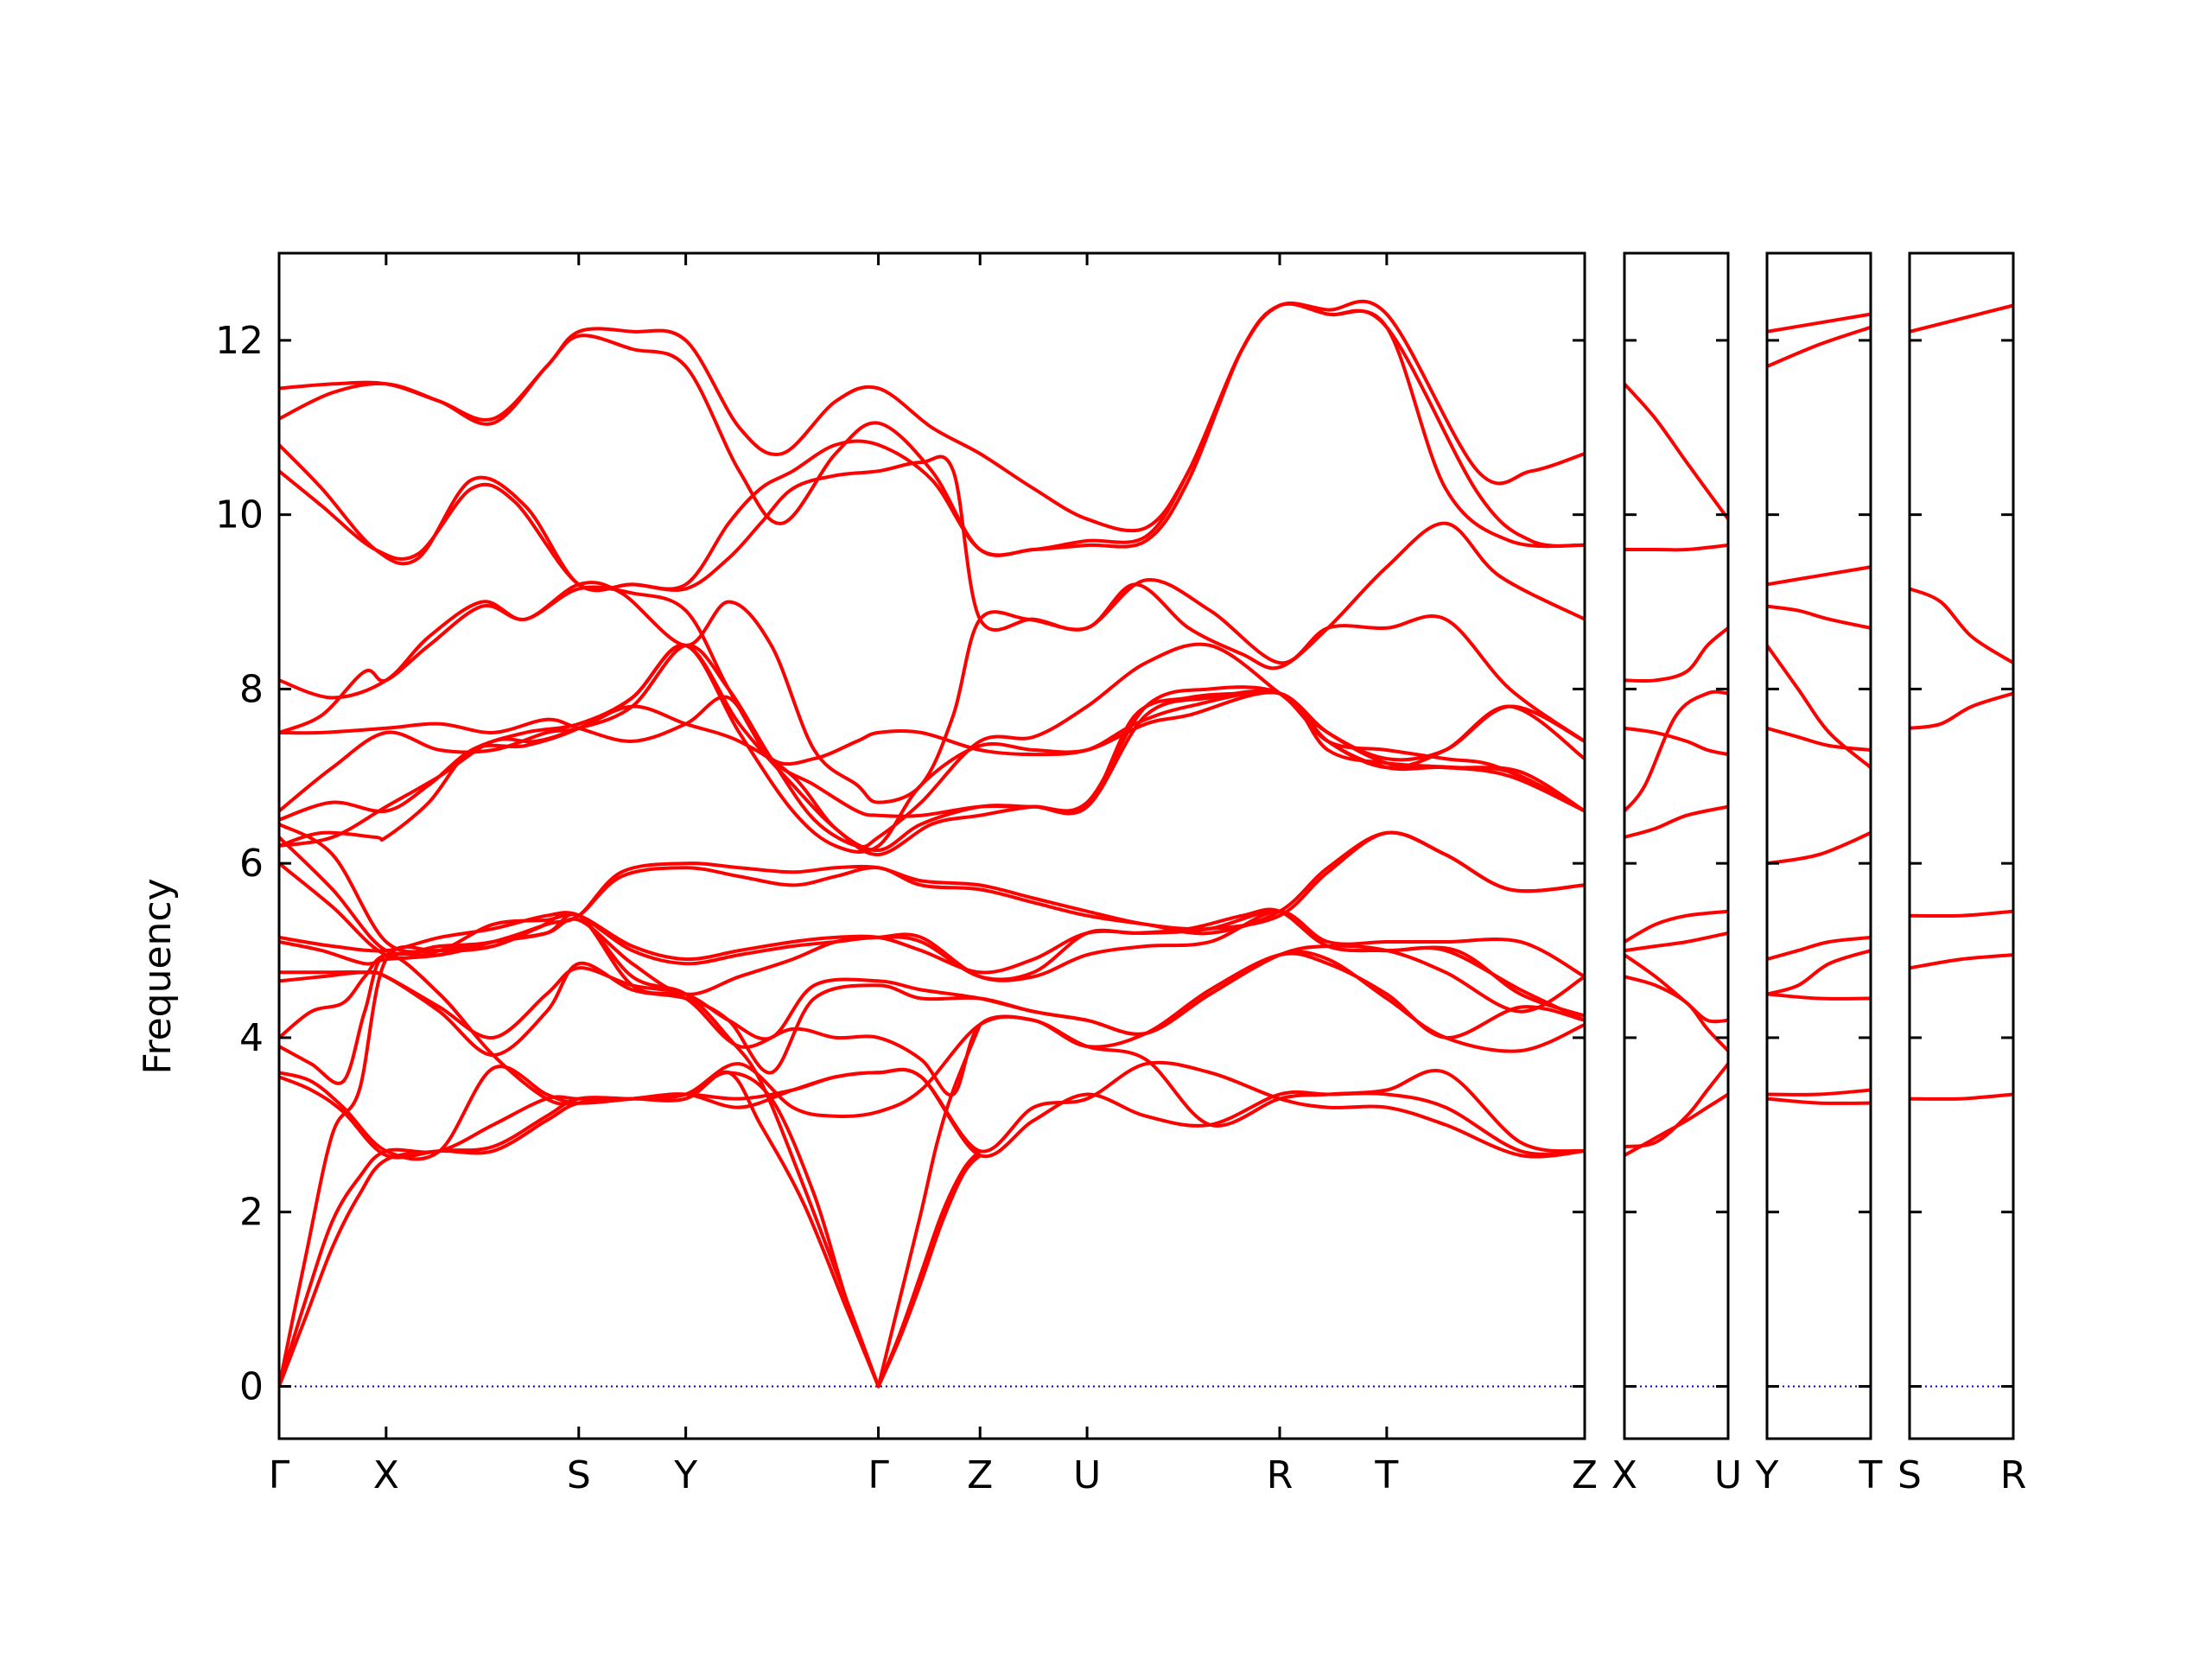 This screenshot has height=1659, width=2212. I want to click on y-tick-label: 10, so click(239, 515).